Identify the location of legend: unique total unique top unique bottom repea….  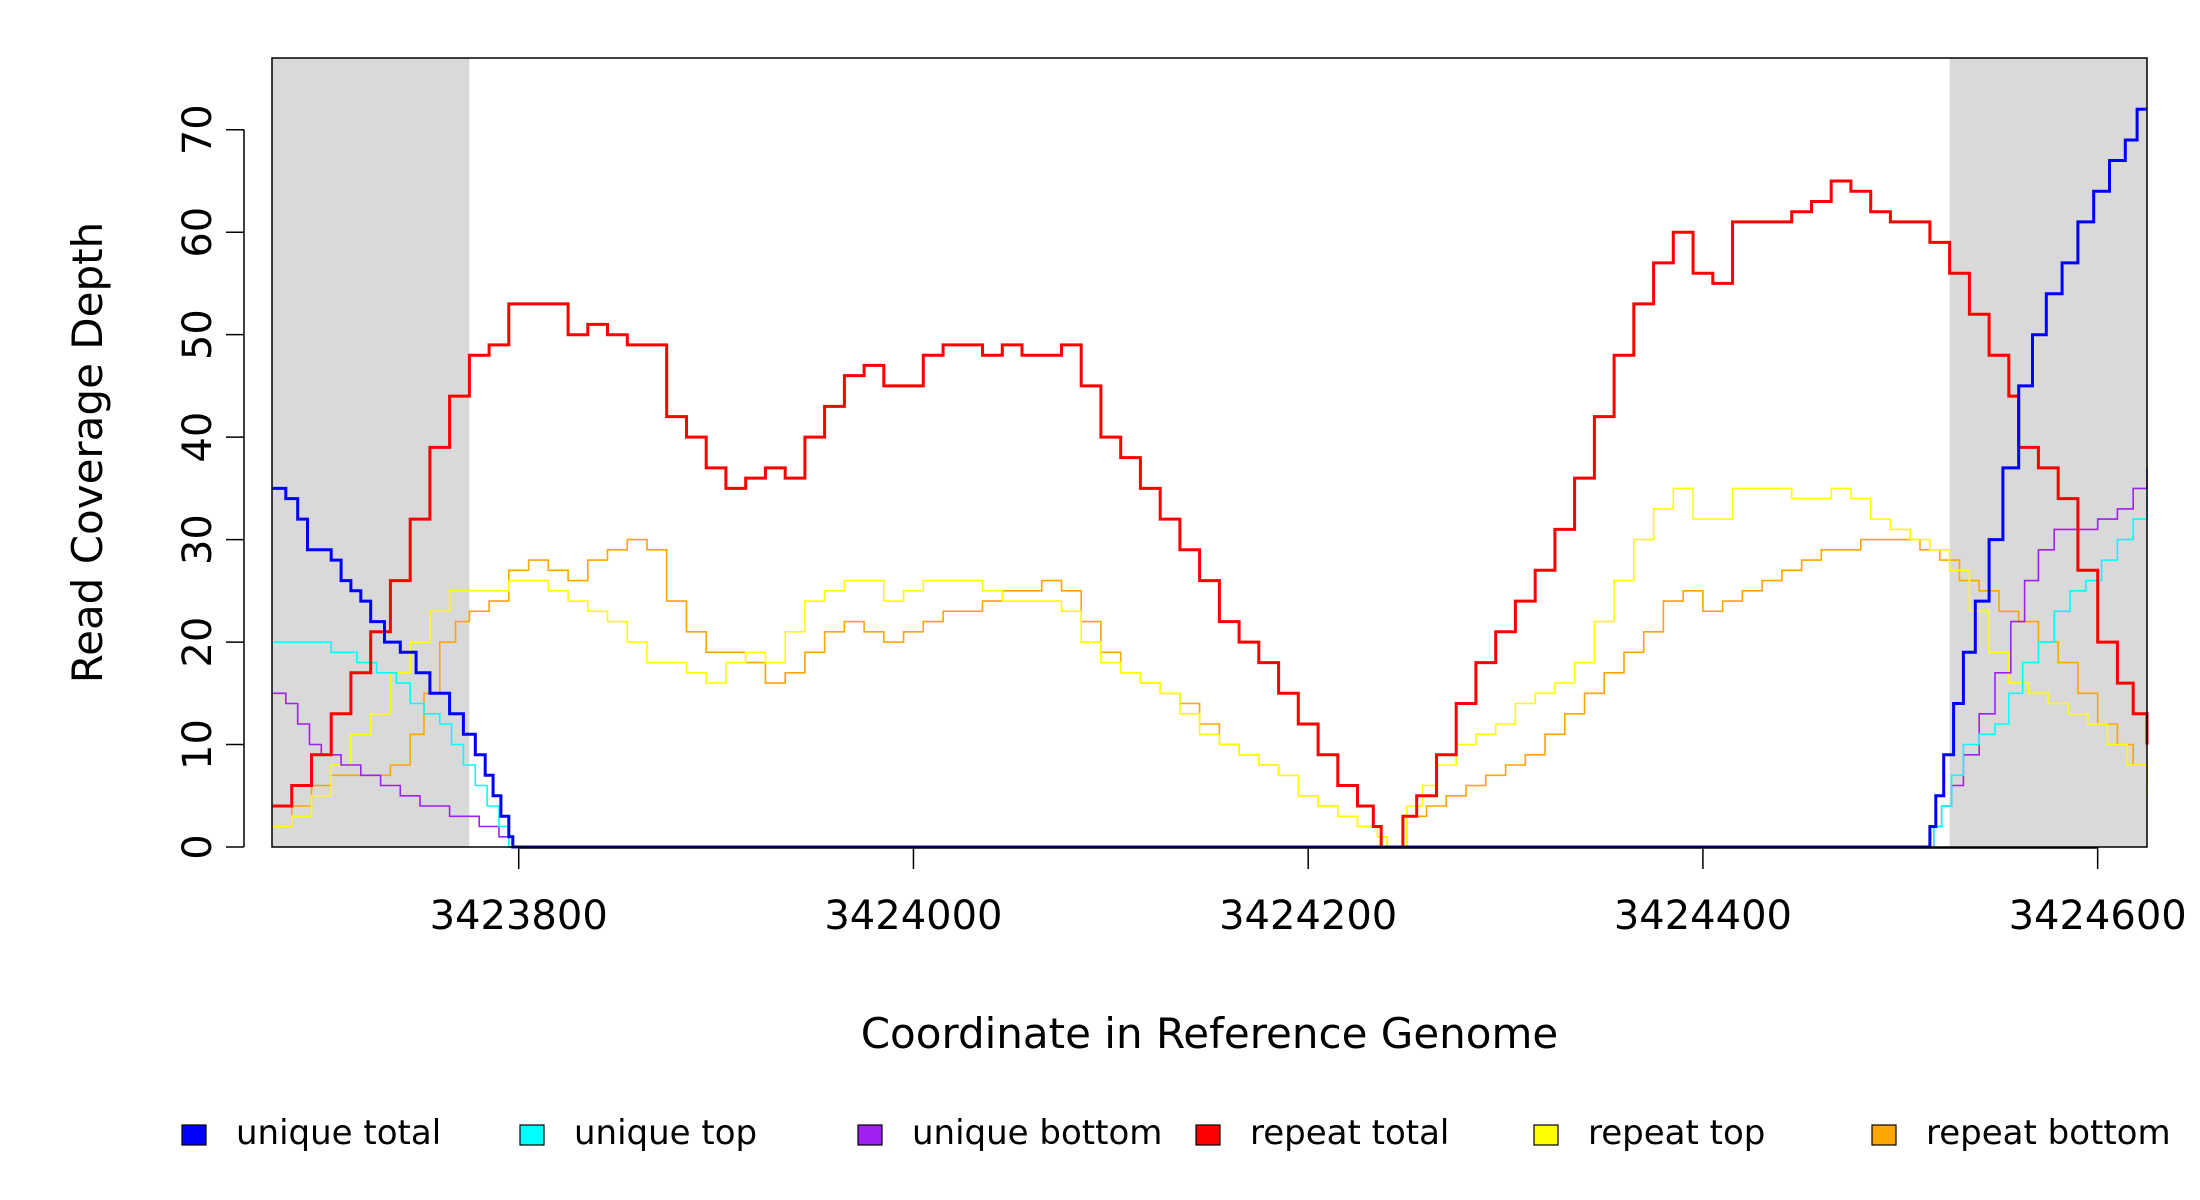
(1176, 1133).